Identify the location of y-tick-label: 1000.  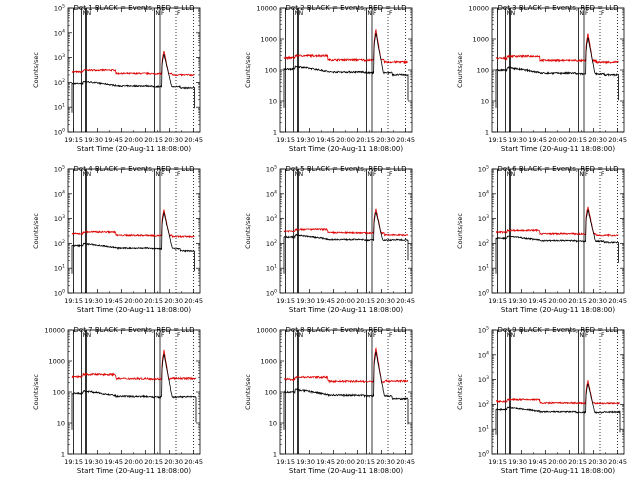
(268, 40).